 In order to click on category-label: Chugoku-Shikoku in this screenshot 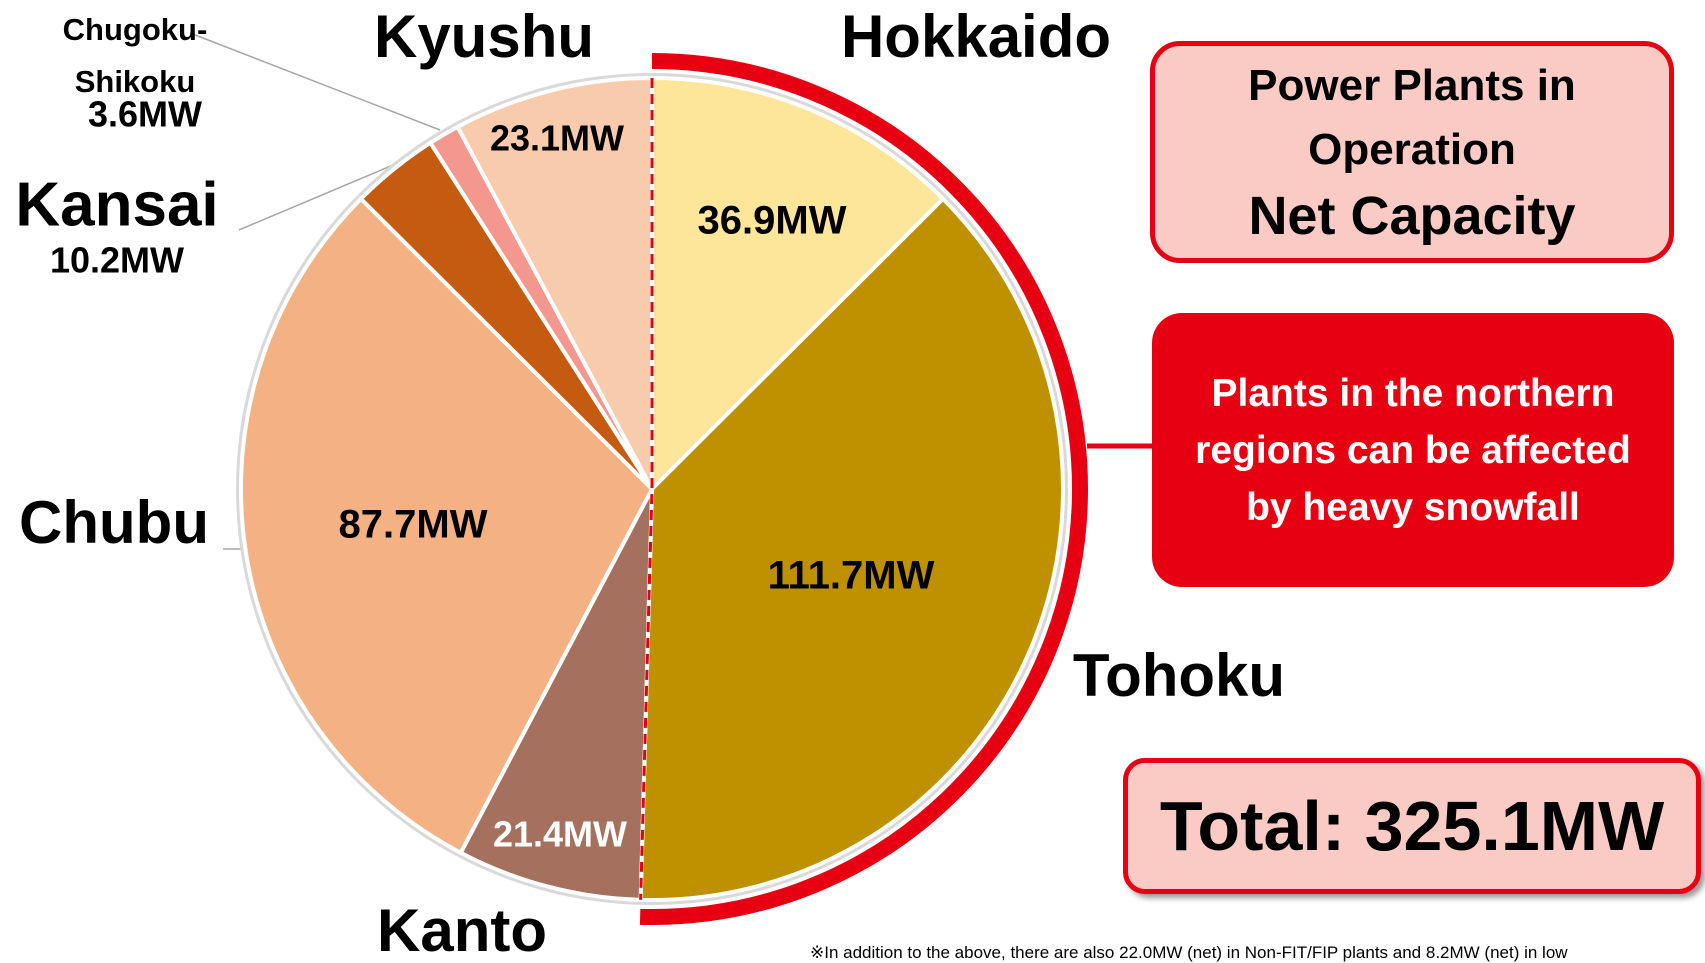, I will do `click(135, 55)`.